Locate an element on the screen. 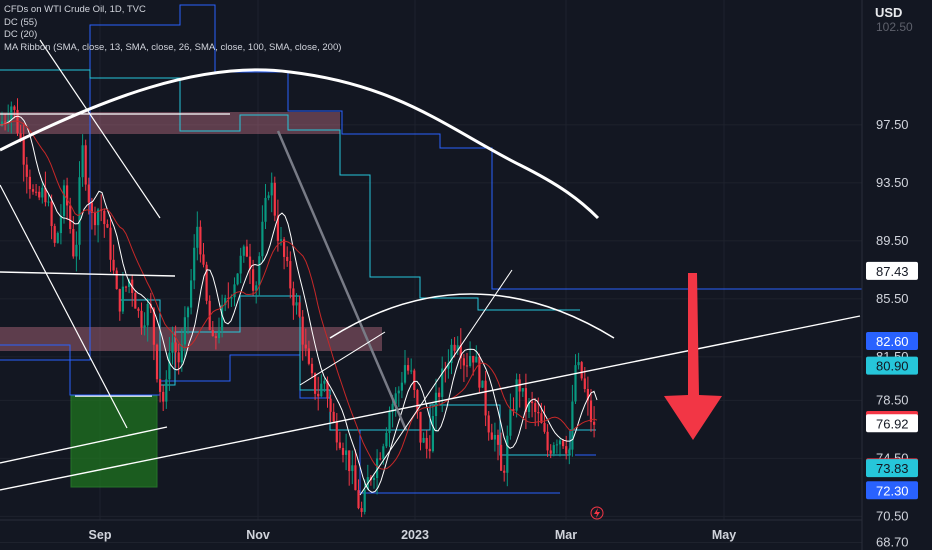  legend-symbol: CFDs on WTI Crude Oil, 1D, TVC is located at coordinates (75, 9).